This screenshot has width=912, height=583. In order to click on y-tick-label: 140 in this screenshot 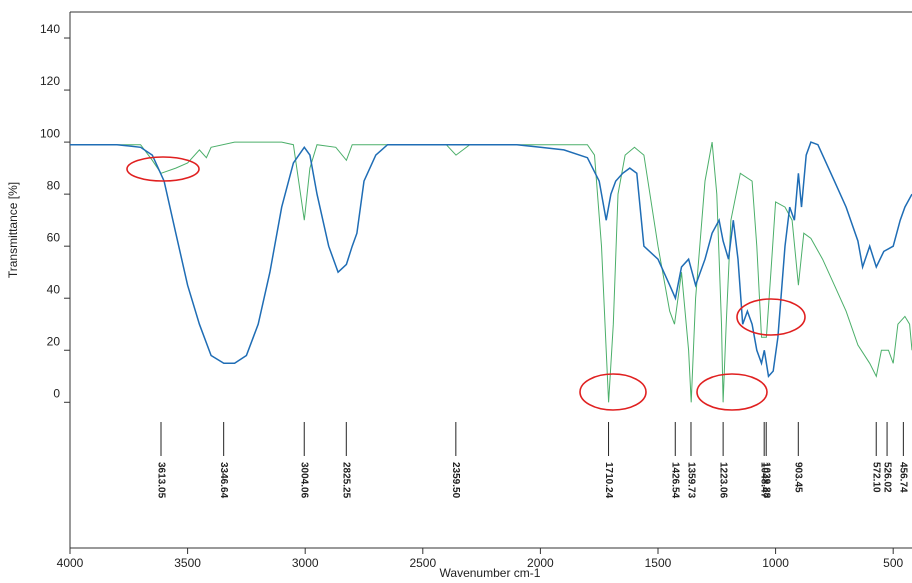, I will do `click(50, 29)`.